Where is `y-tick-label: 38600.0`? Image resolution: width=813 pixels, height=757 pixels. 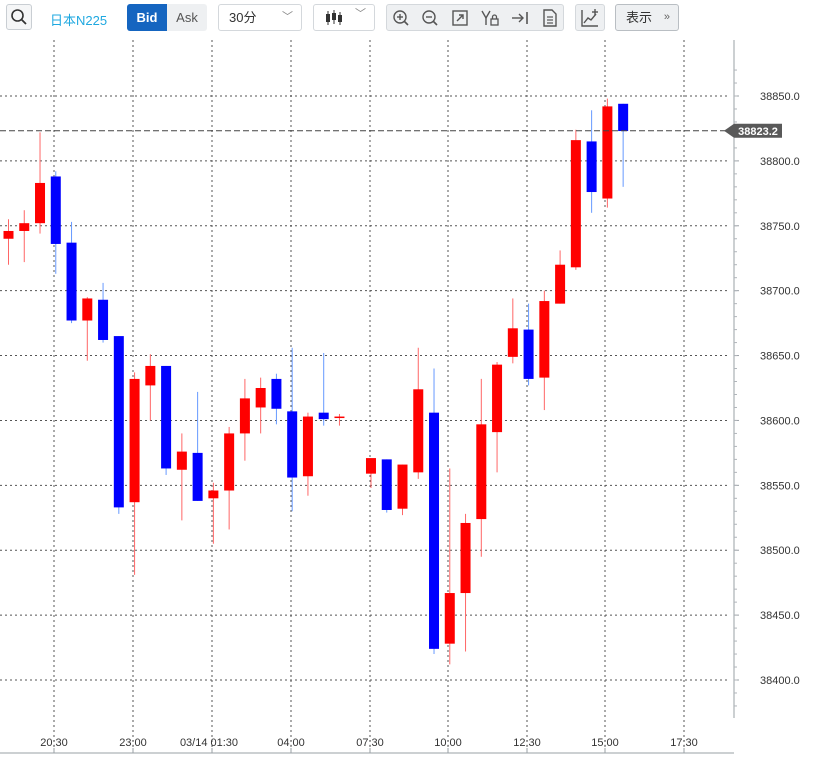 y-tick-label: 38600.0 is located at coordinates (780, 421).